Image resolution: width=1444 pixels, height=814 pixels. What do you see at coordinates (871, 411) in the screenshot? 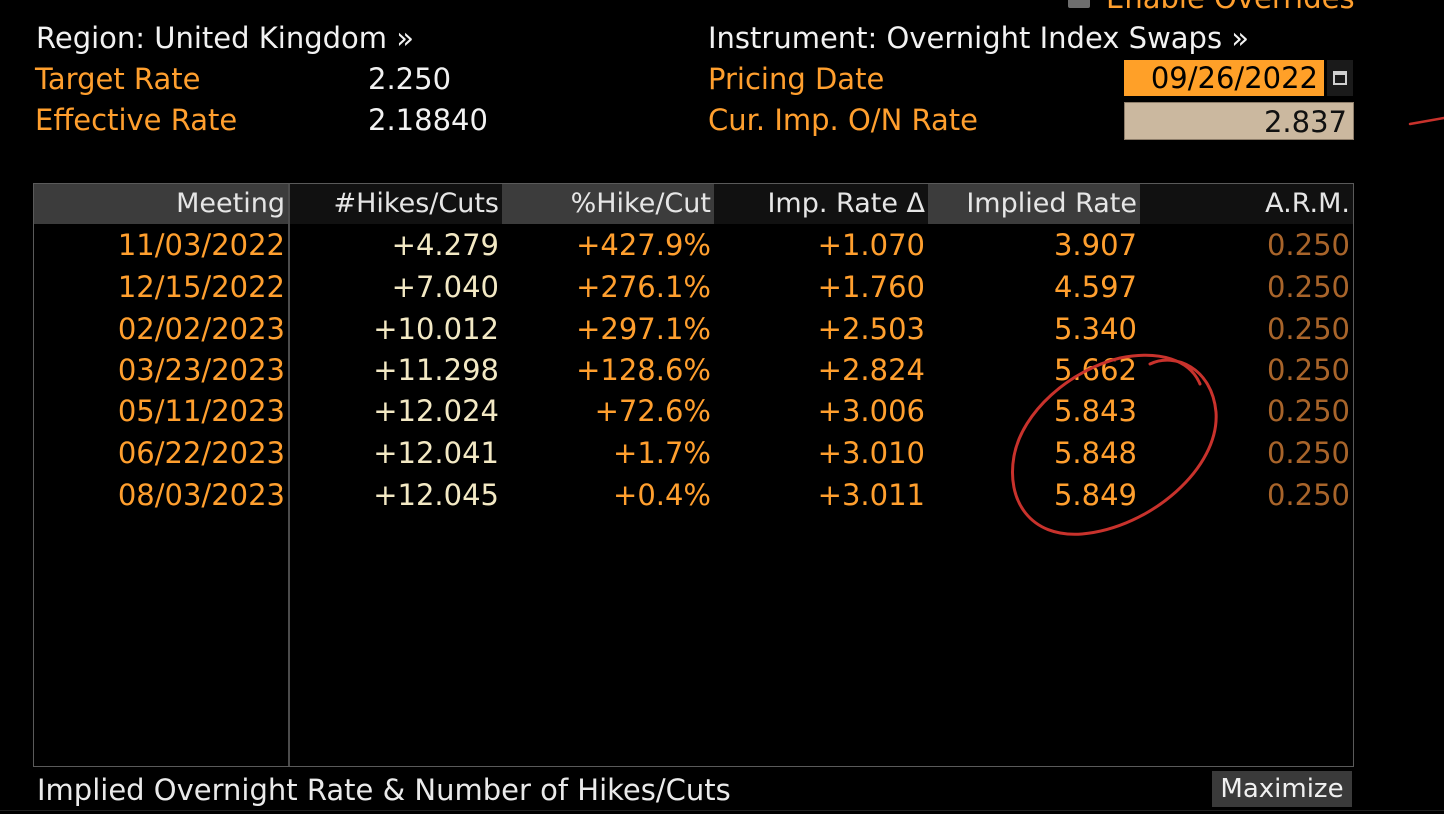
I see `cell-delta: +3.006` at bounding box center [871, 411].